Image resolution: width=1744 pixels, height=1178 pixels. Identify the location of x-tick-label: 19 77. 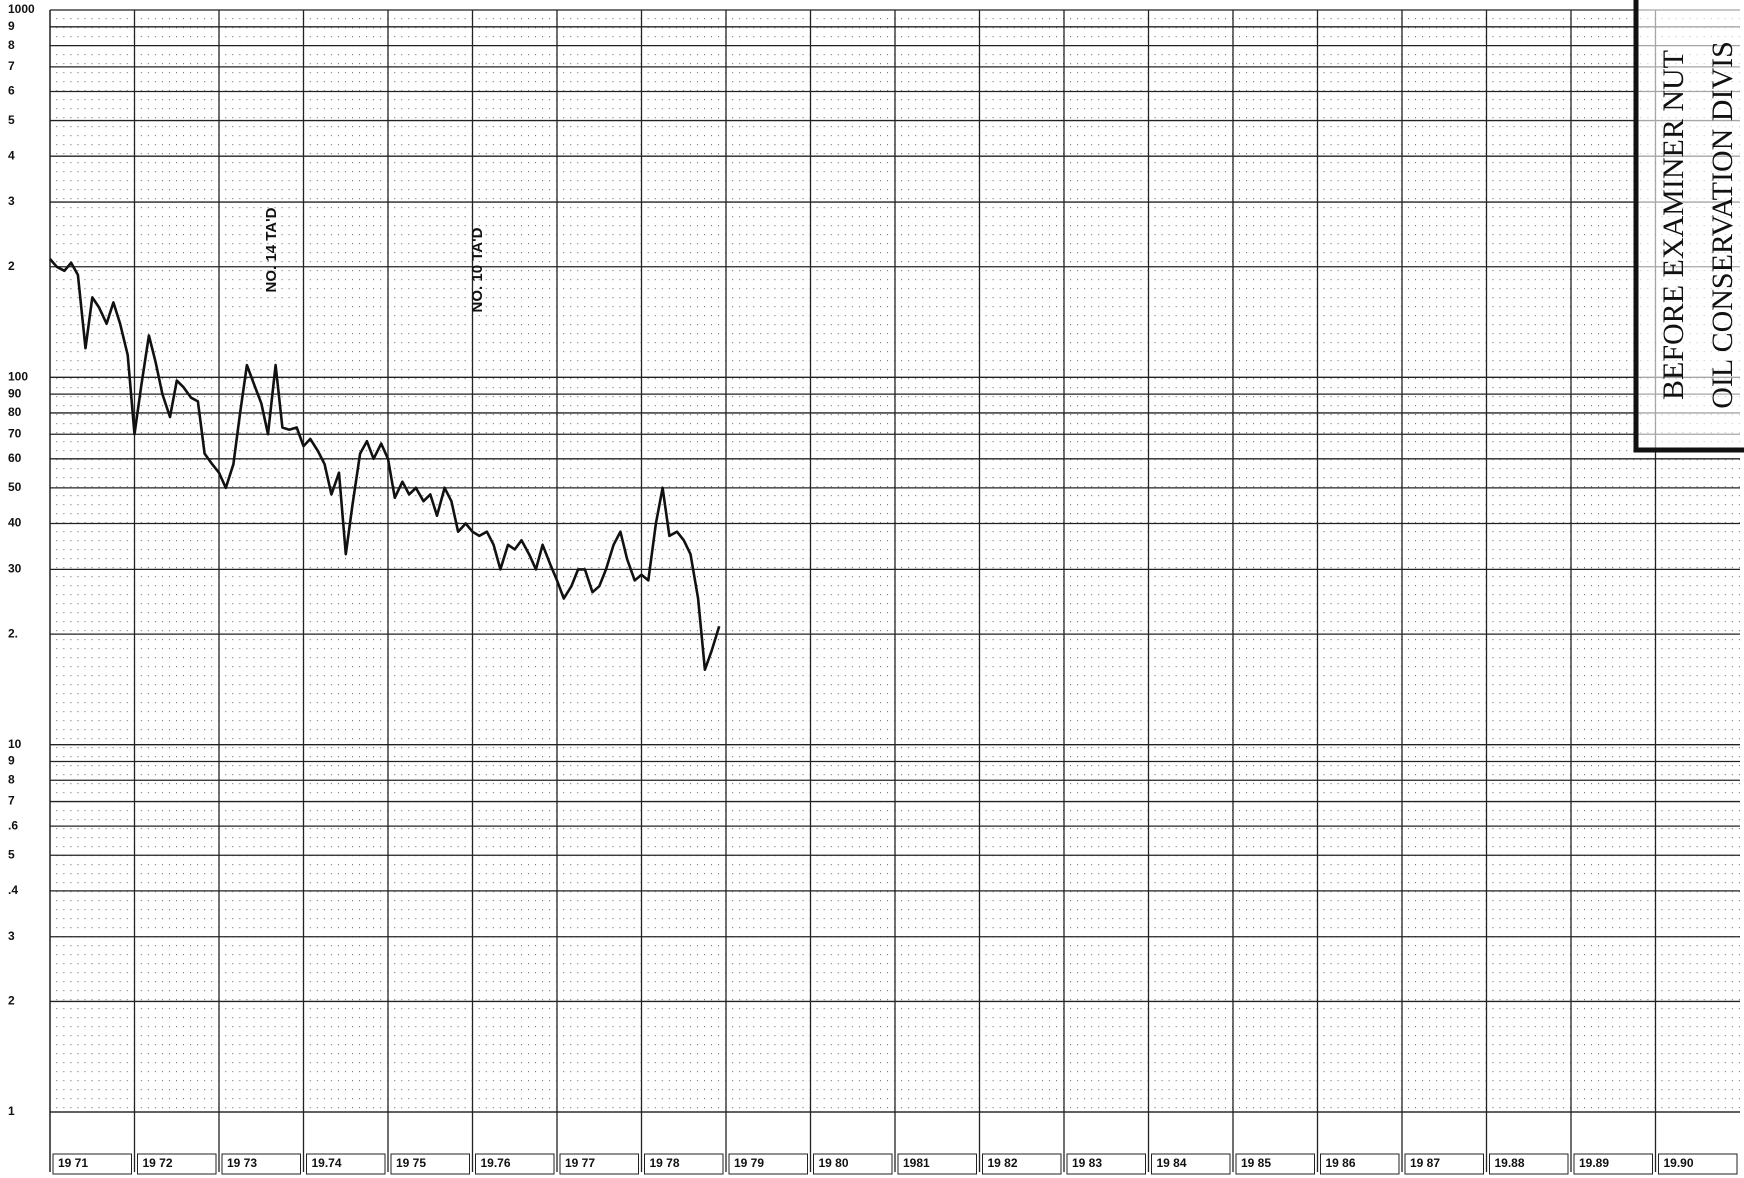
(580, 1163).